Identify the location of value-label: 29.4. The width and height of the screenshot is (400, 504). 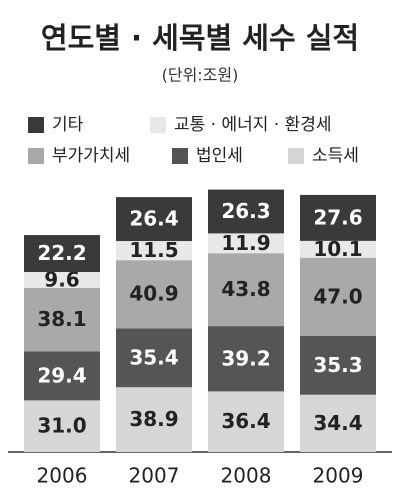
(61, 375).